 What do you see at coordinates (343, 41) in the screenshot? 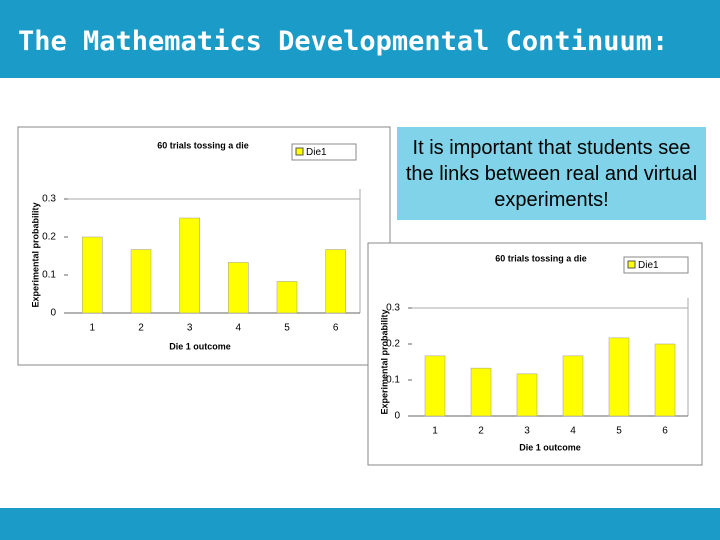
I see `slide-title: The Mathematics Developmental Continuum:` at bounding box center [343, 41].